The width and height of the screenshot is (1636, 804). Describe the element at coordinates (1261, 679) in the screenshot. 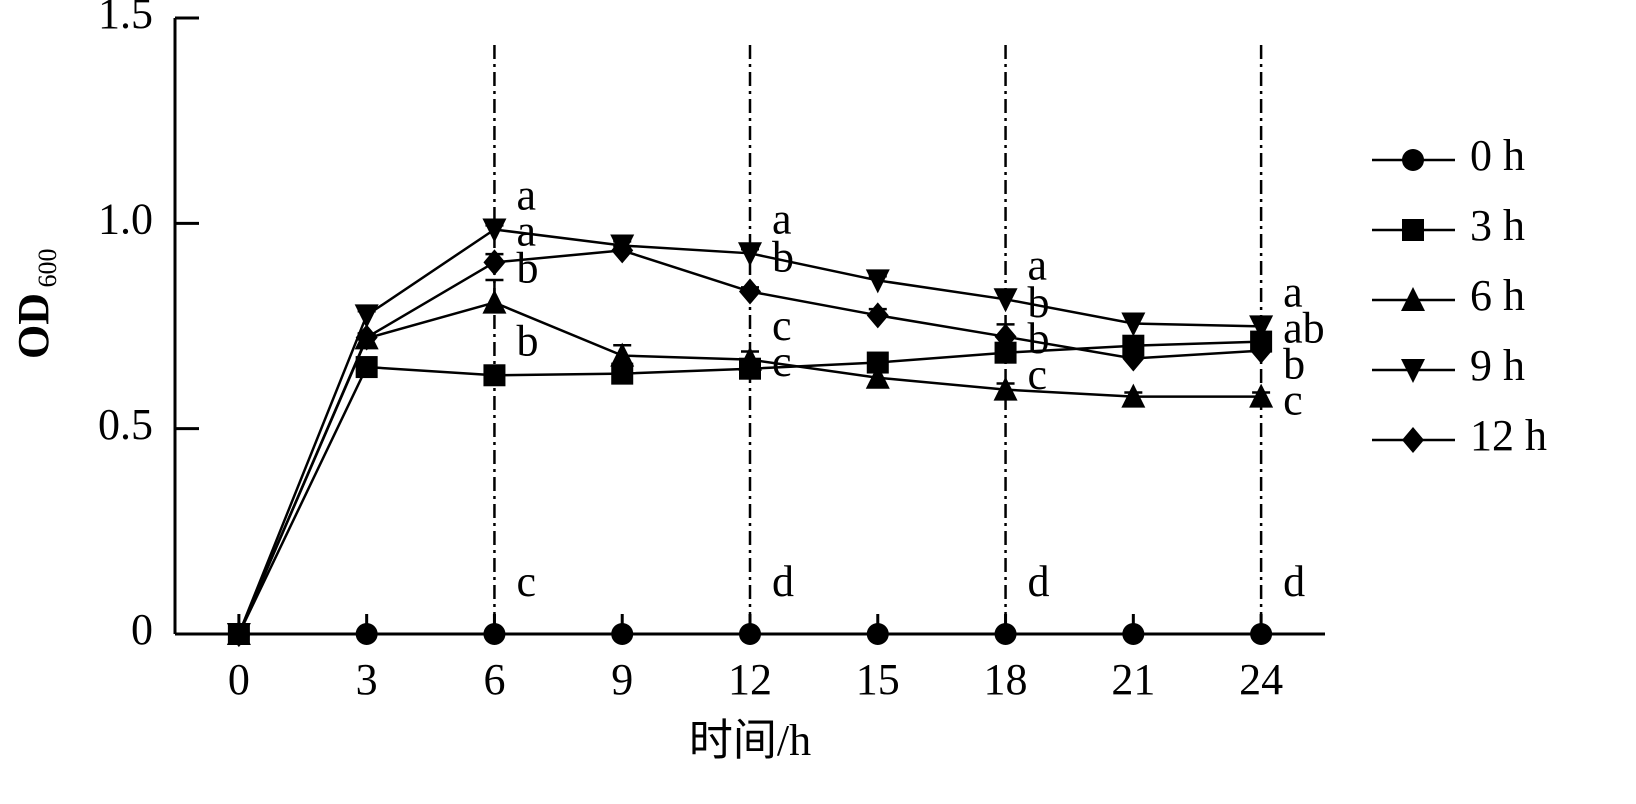

I see `x-tick-label: 24` at that location.